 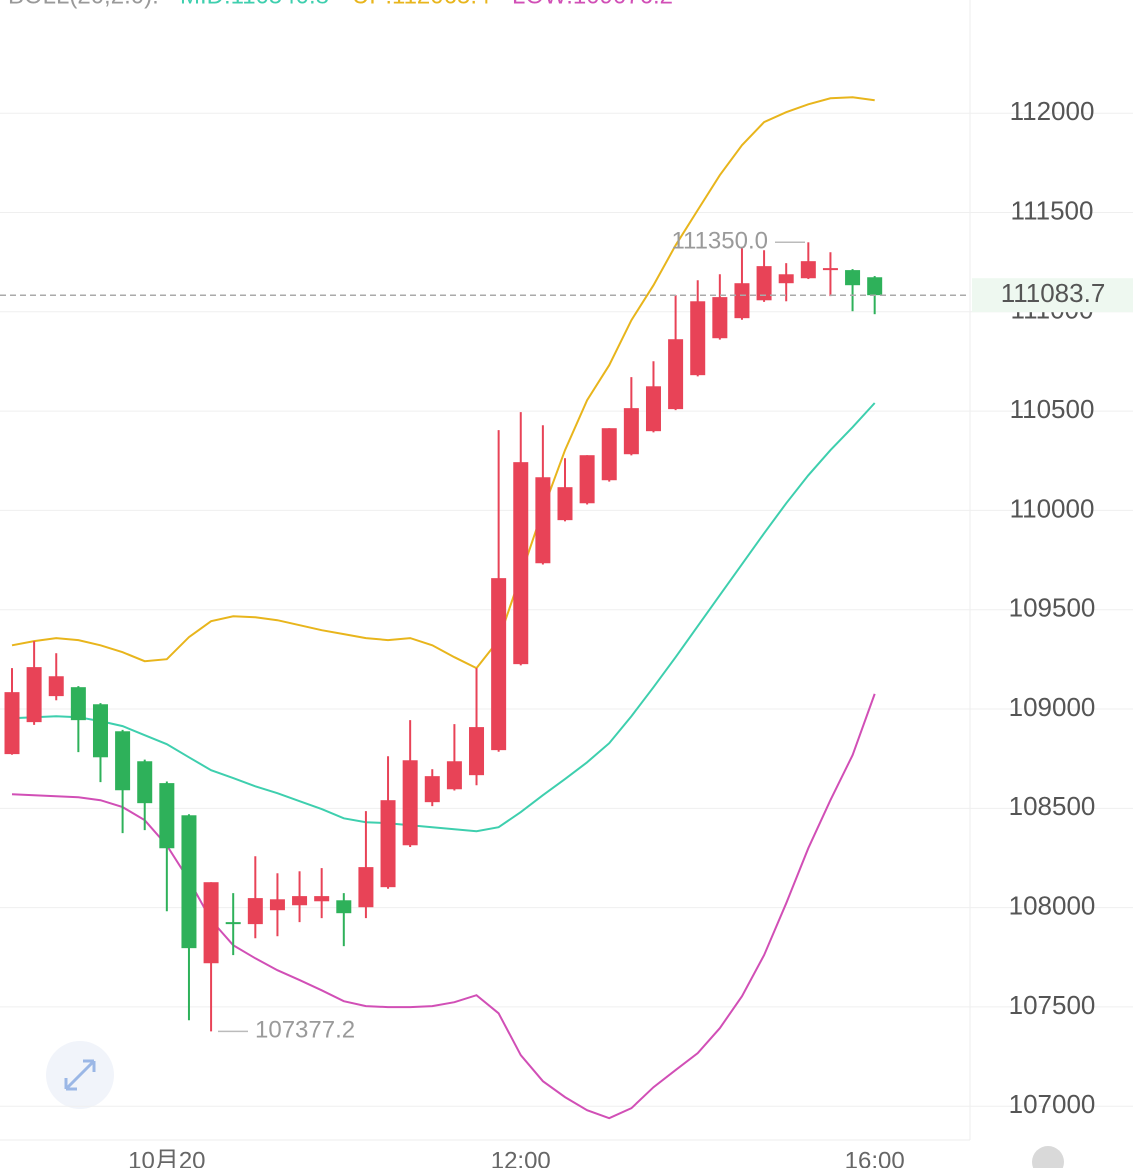 What do you see at coordinates (1052, 906) in the screenshot?
I see `y-tick-label: 108000` at bounding box center [1052, 906].